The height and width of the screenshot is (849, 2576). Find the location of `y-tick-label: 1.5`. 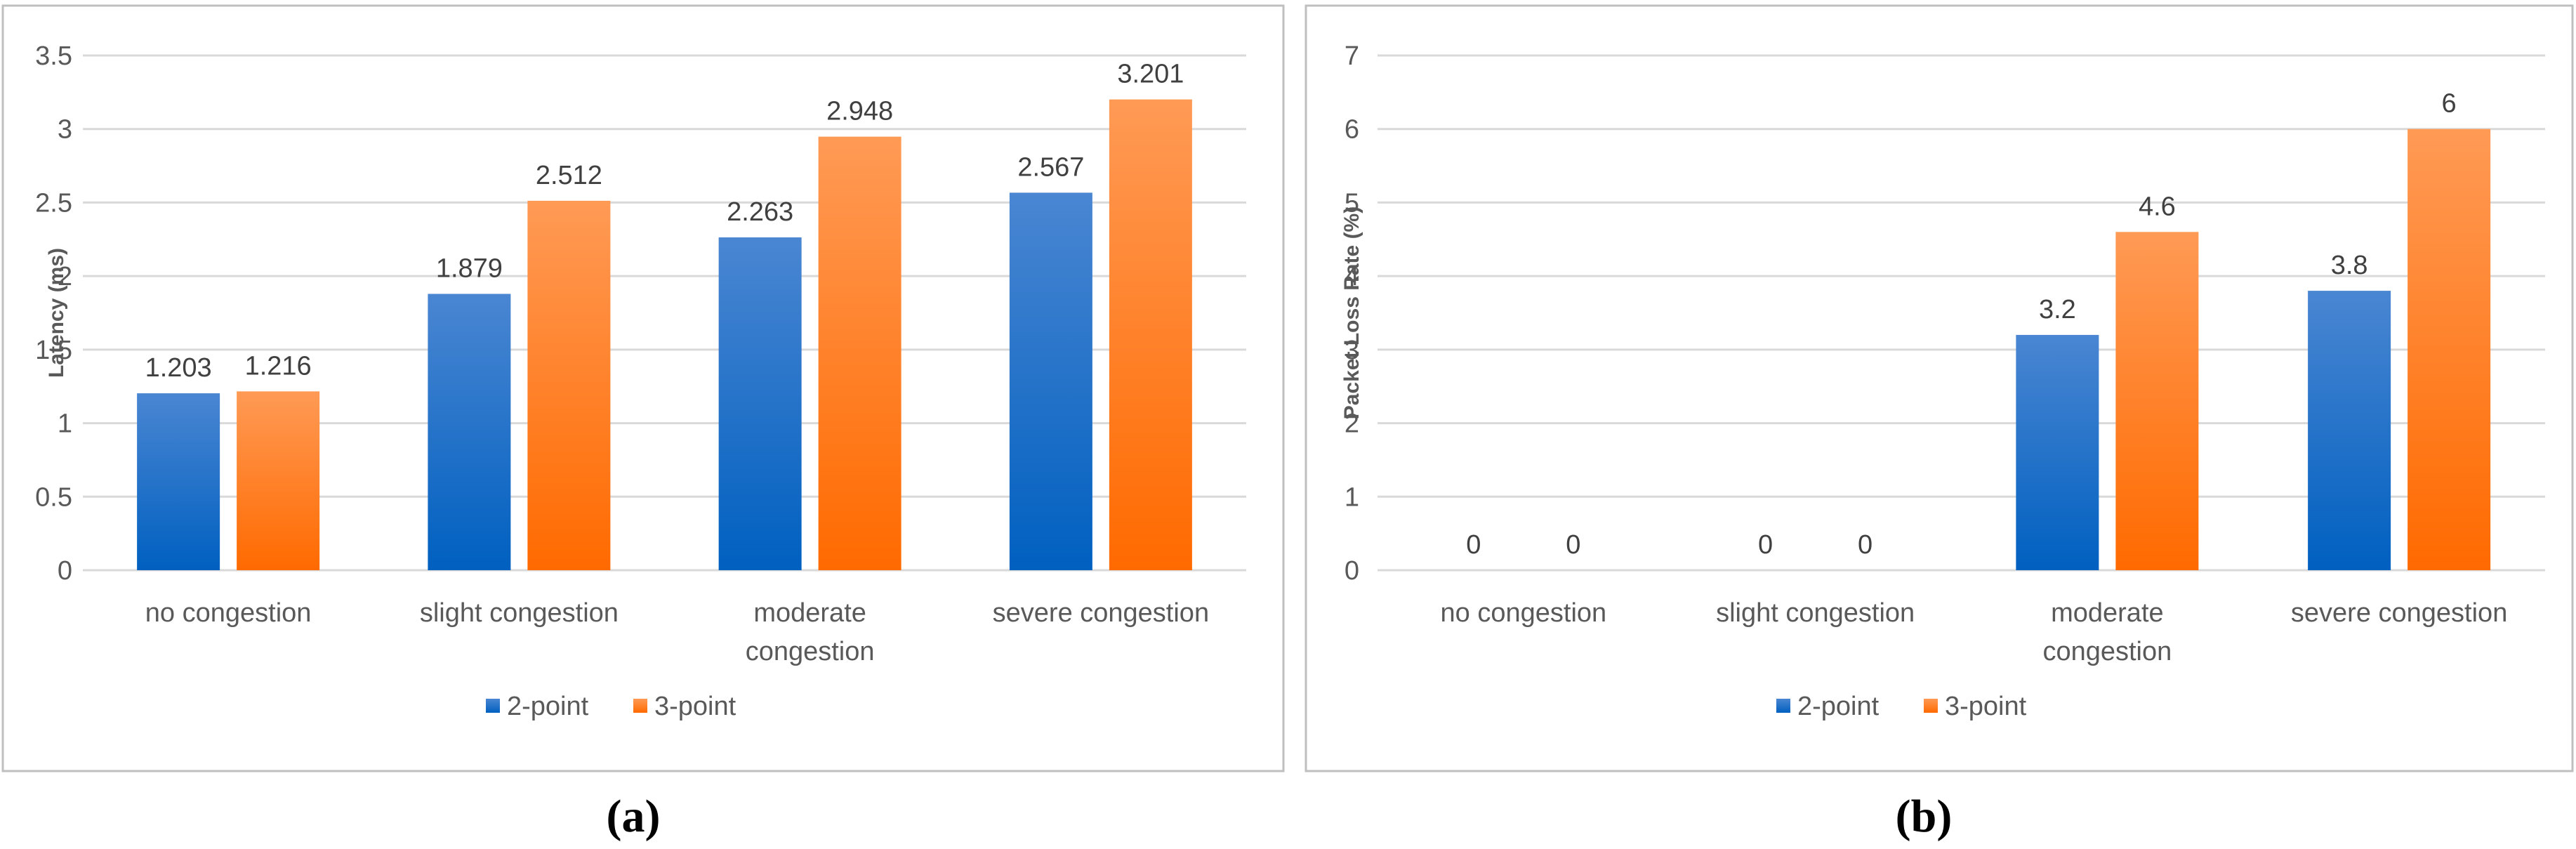

y-tick-label: 1.5 is located at coordinates (53, 350).